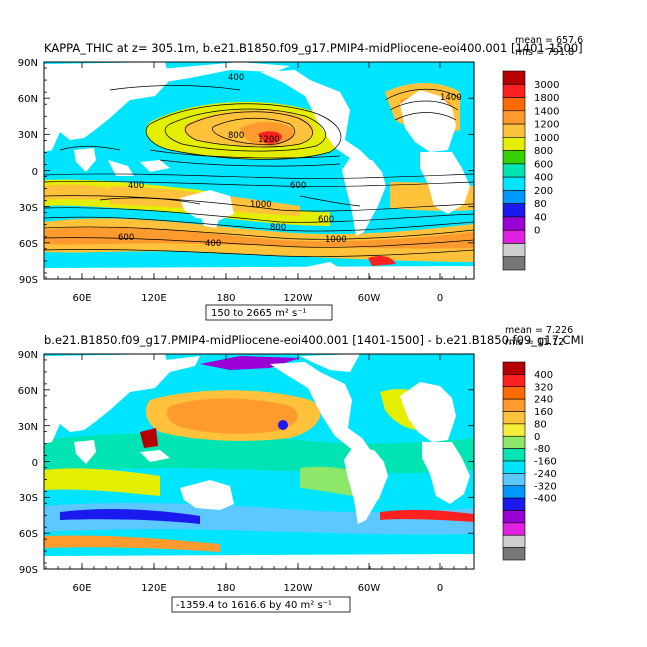 This screenshot has width=647, height=647. Describe the element at coordinates (549, 40) in the screenshot. I see `top-stats-mean: mean = 657.6` at that location.